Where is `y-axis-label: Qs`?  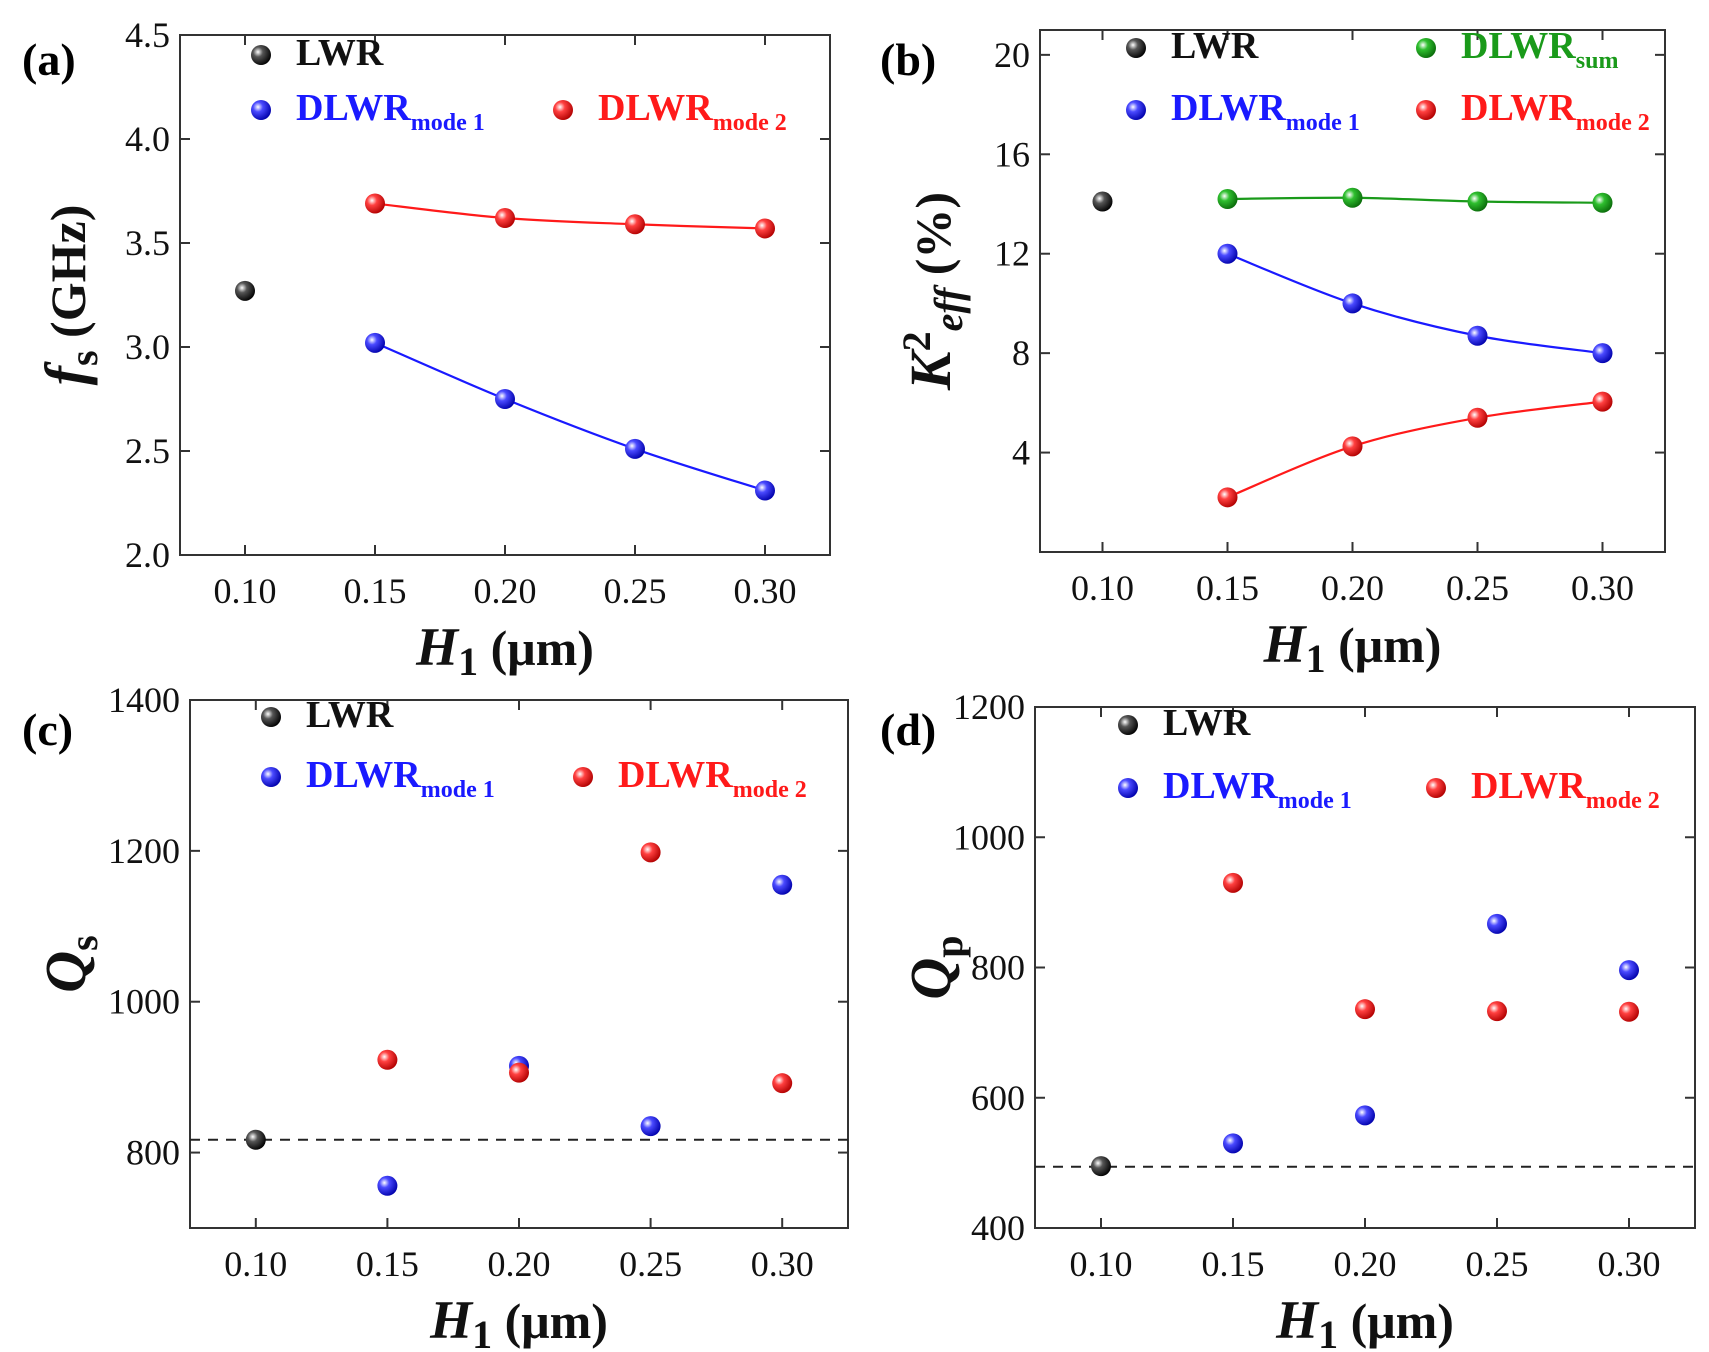 y-axis-label: Qs is located at coordinates (69, 963).